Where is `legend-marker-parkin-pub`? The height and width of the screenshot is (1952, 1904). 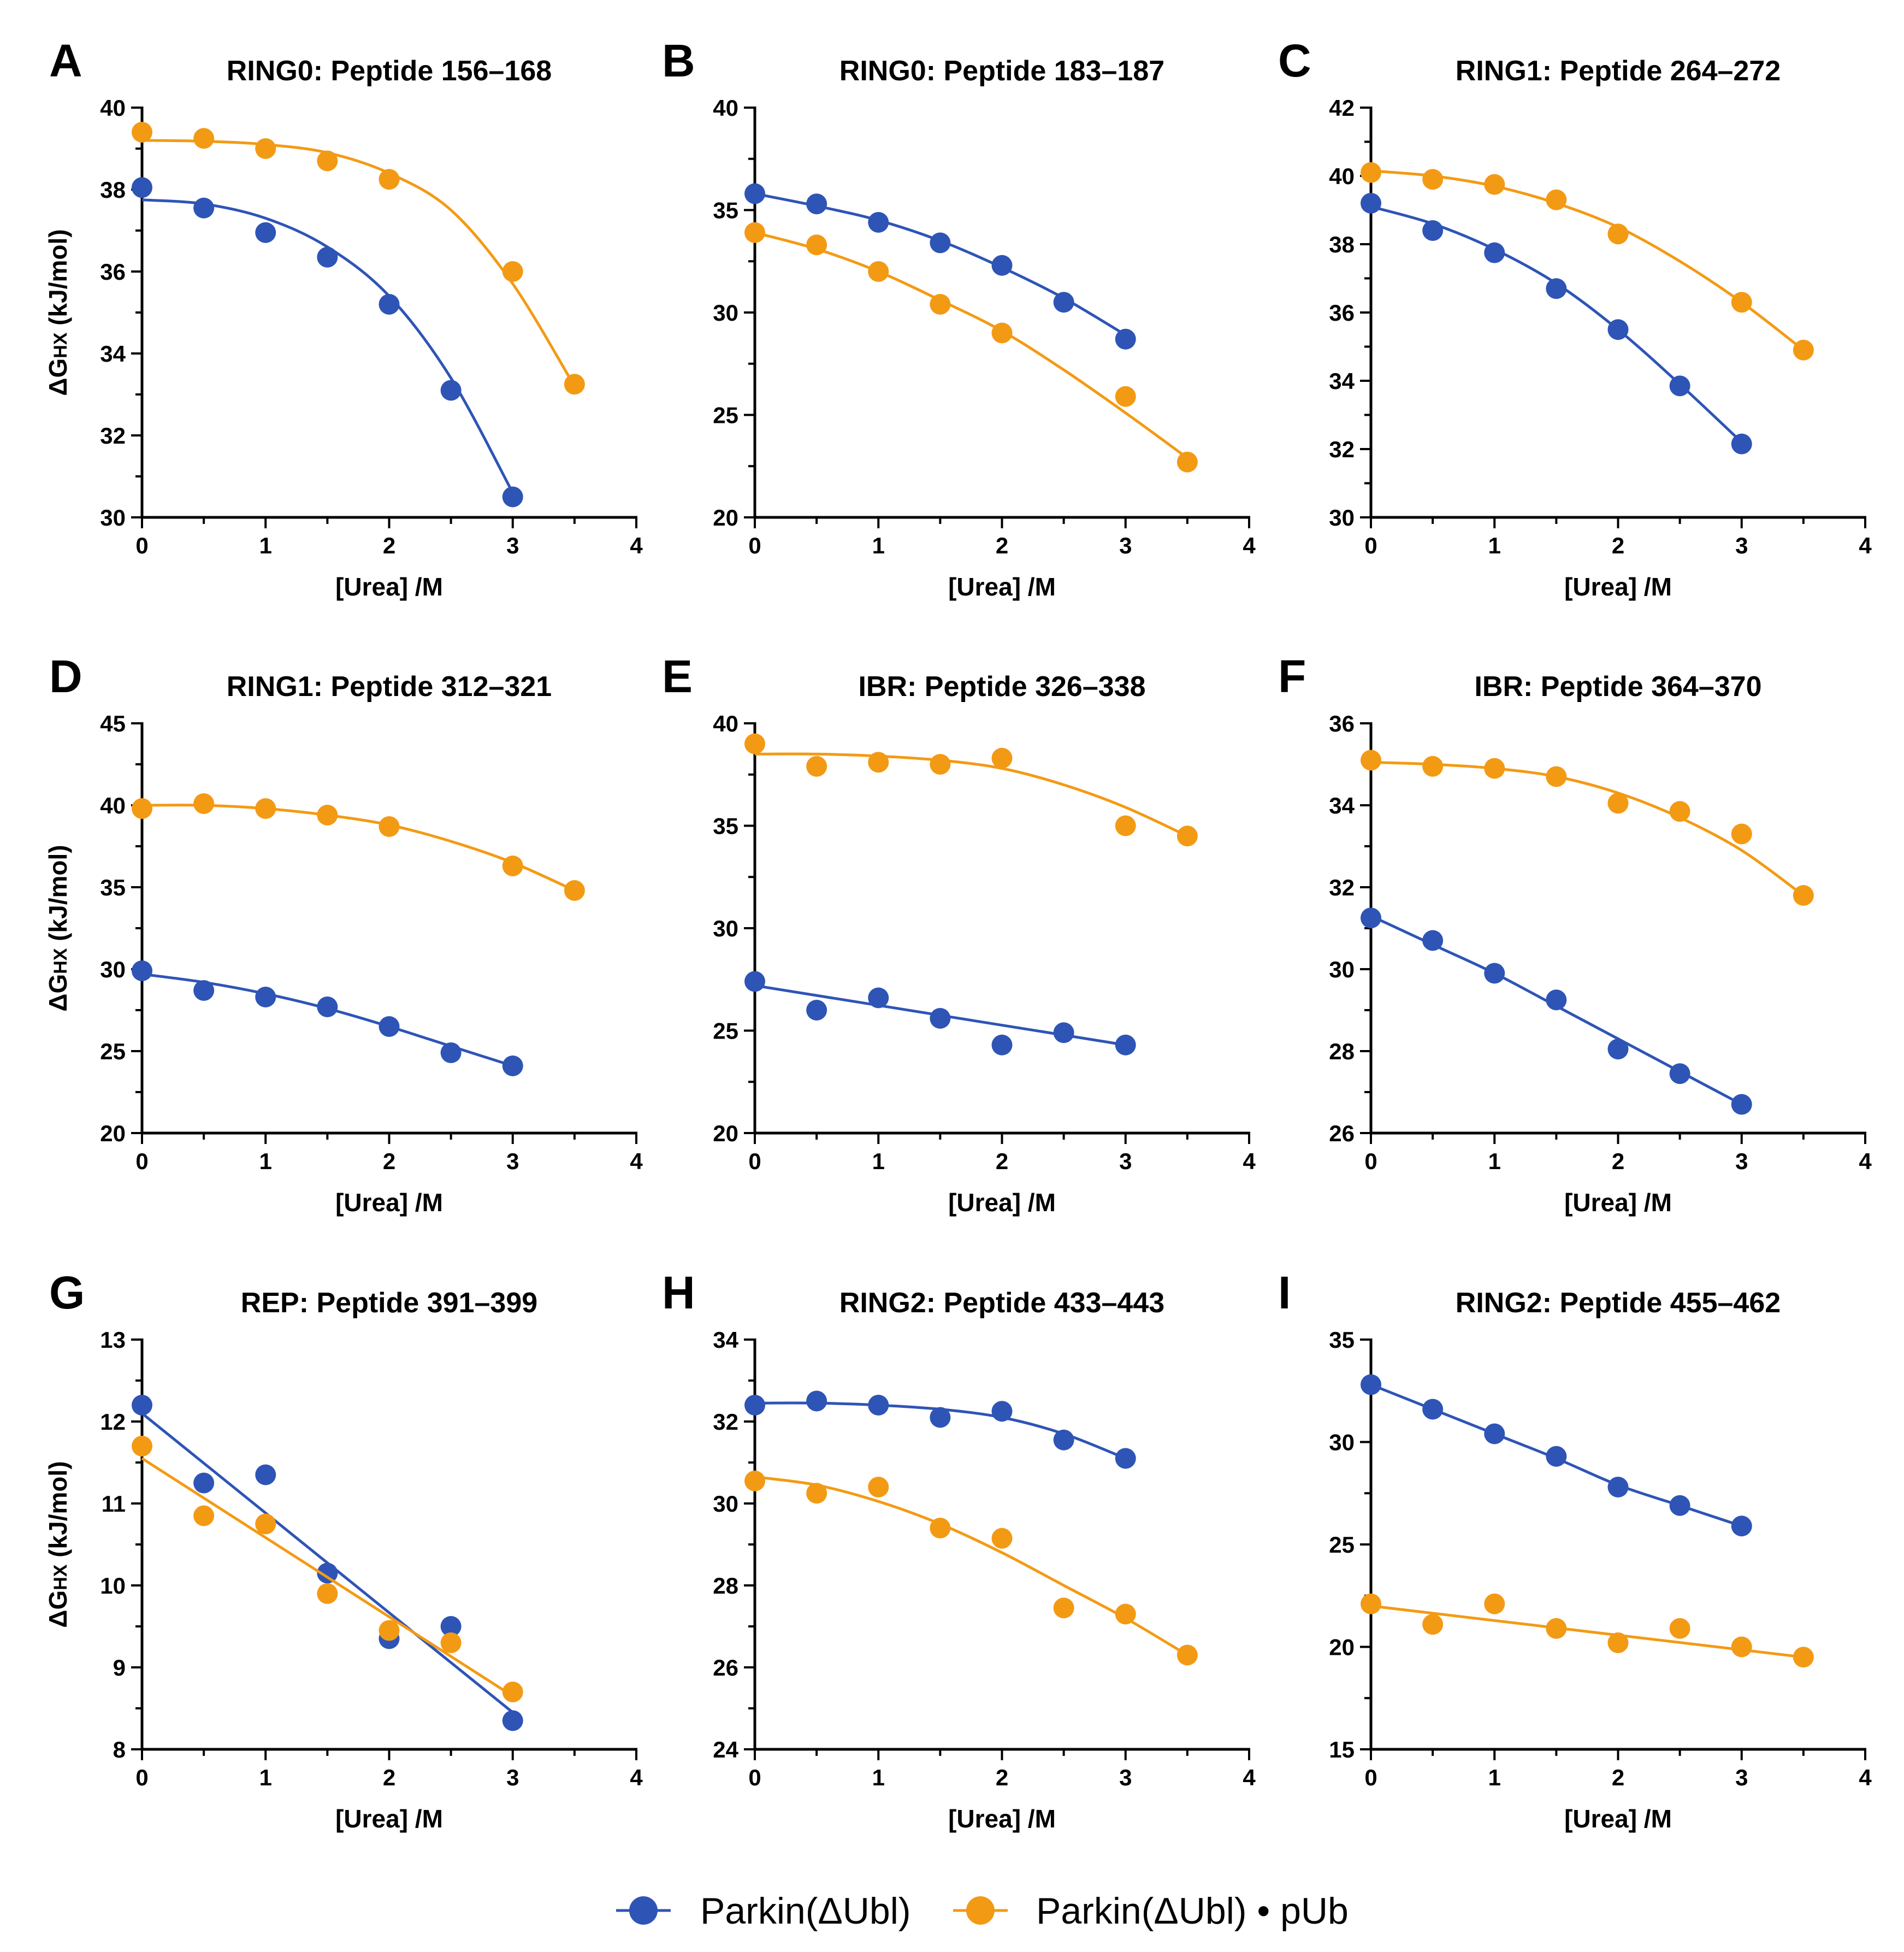 legend-marker-parkin-pub is located at coordinates (980, 1910).